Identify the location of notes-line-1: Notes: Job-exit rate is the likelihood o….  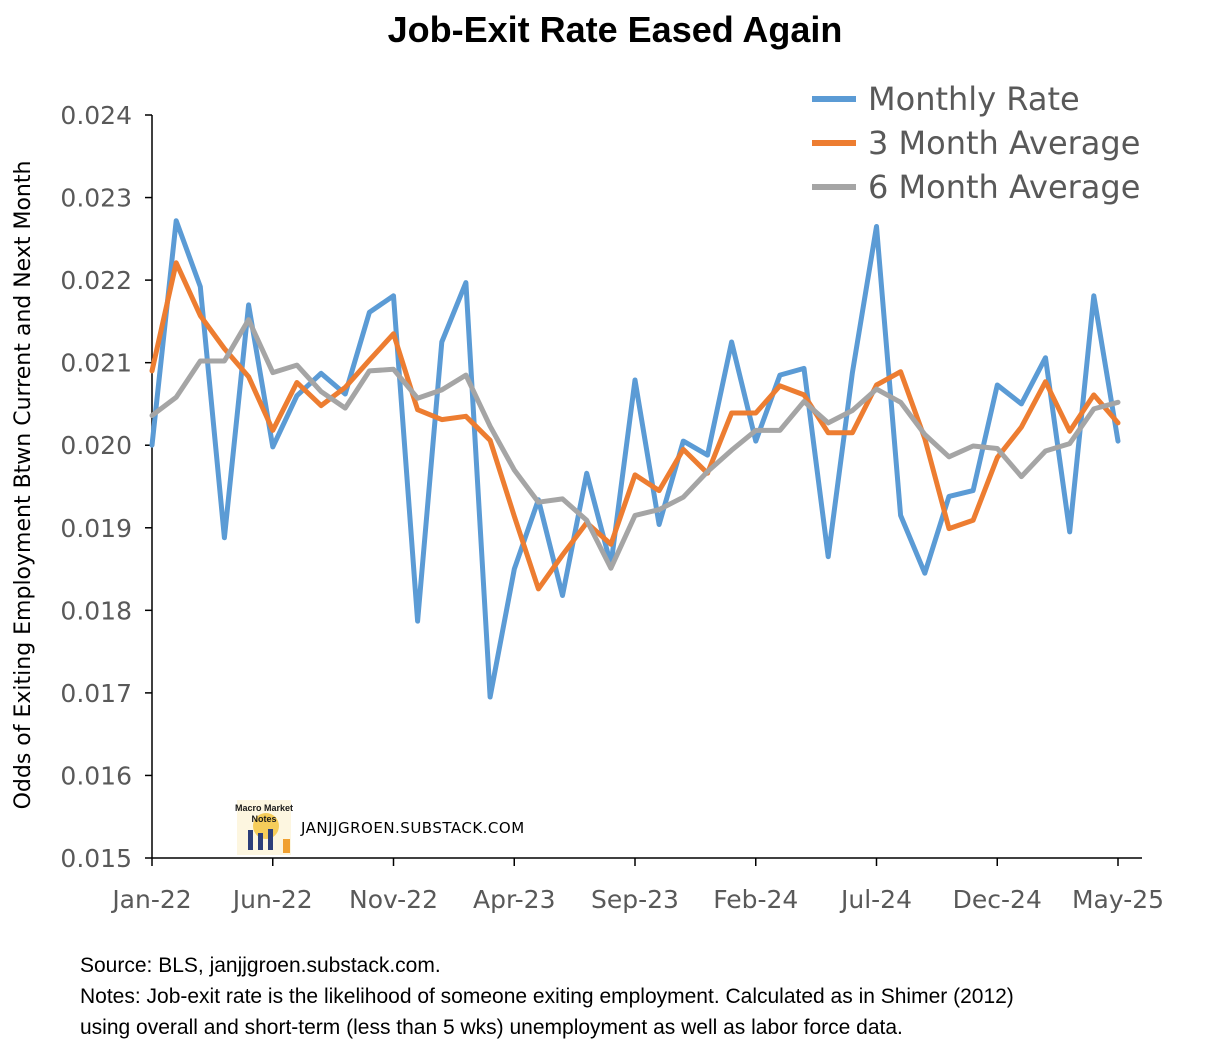
(547, 996).